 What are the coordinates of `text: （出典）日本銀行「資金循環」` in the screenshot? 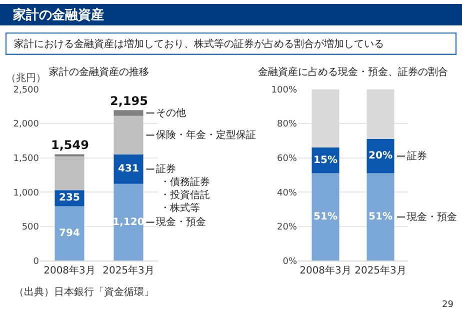 It's located at (84, 292).